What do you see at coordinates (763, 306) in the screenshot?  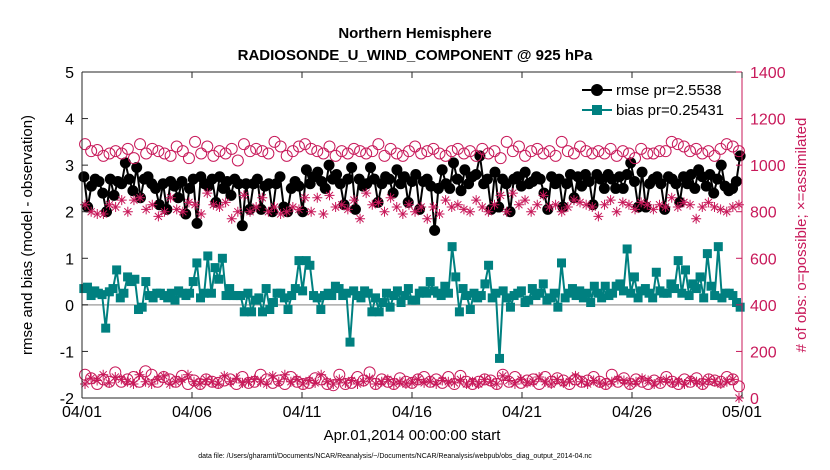 I see `y-right-tick-label: 400` at bounding box center [763, 306].